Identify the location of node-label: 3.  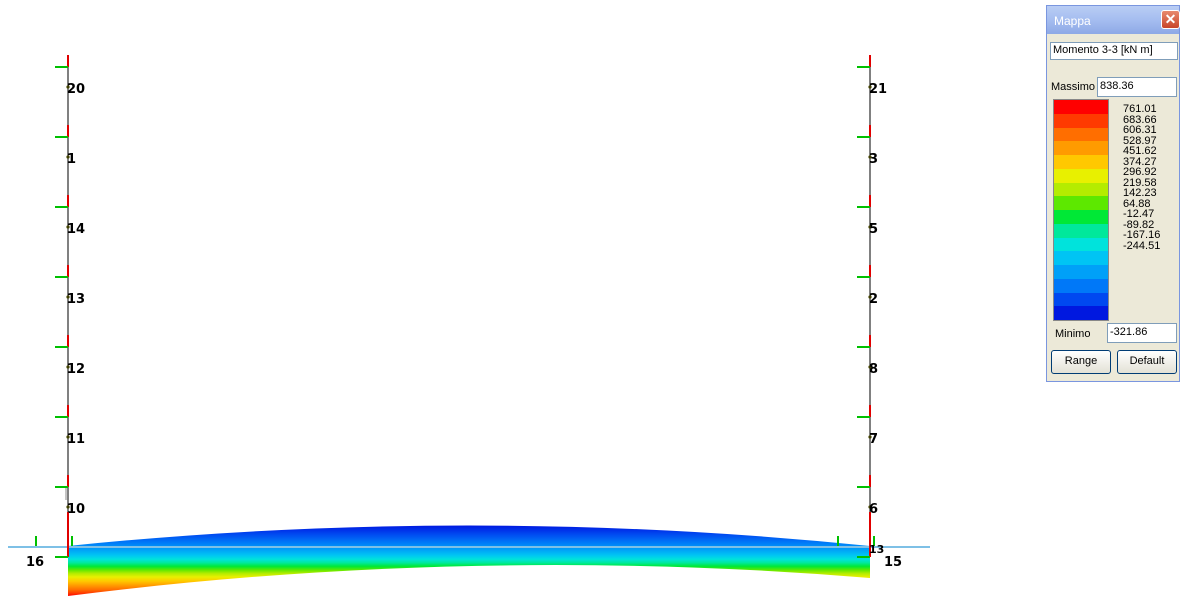
(873, 159).